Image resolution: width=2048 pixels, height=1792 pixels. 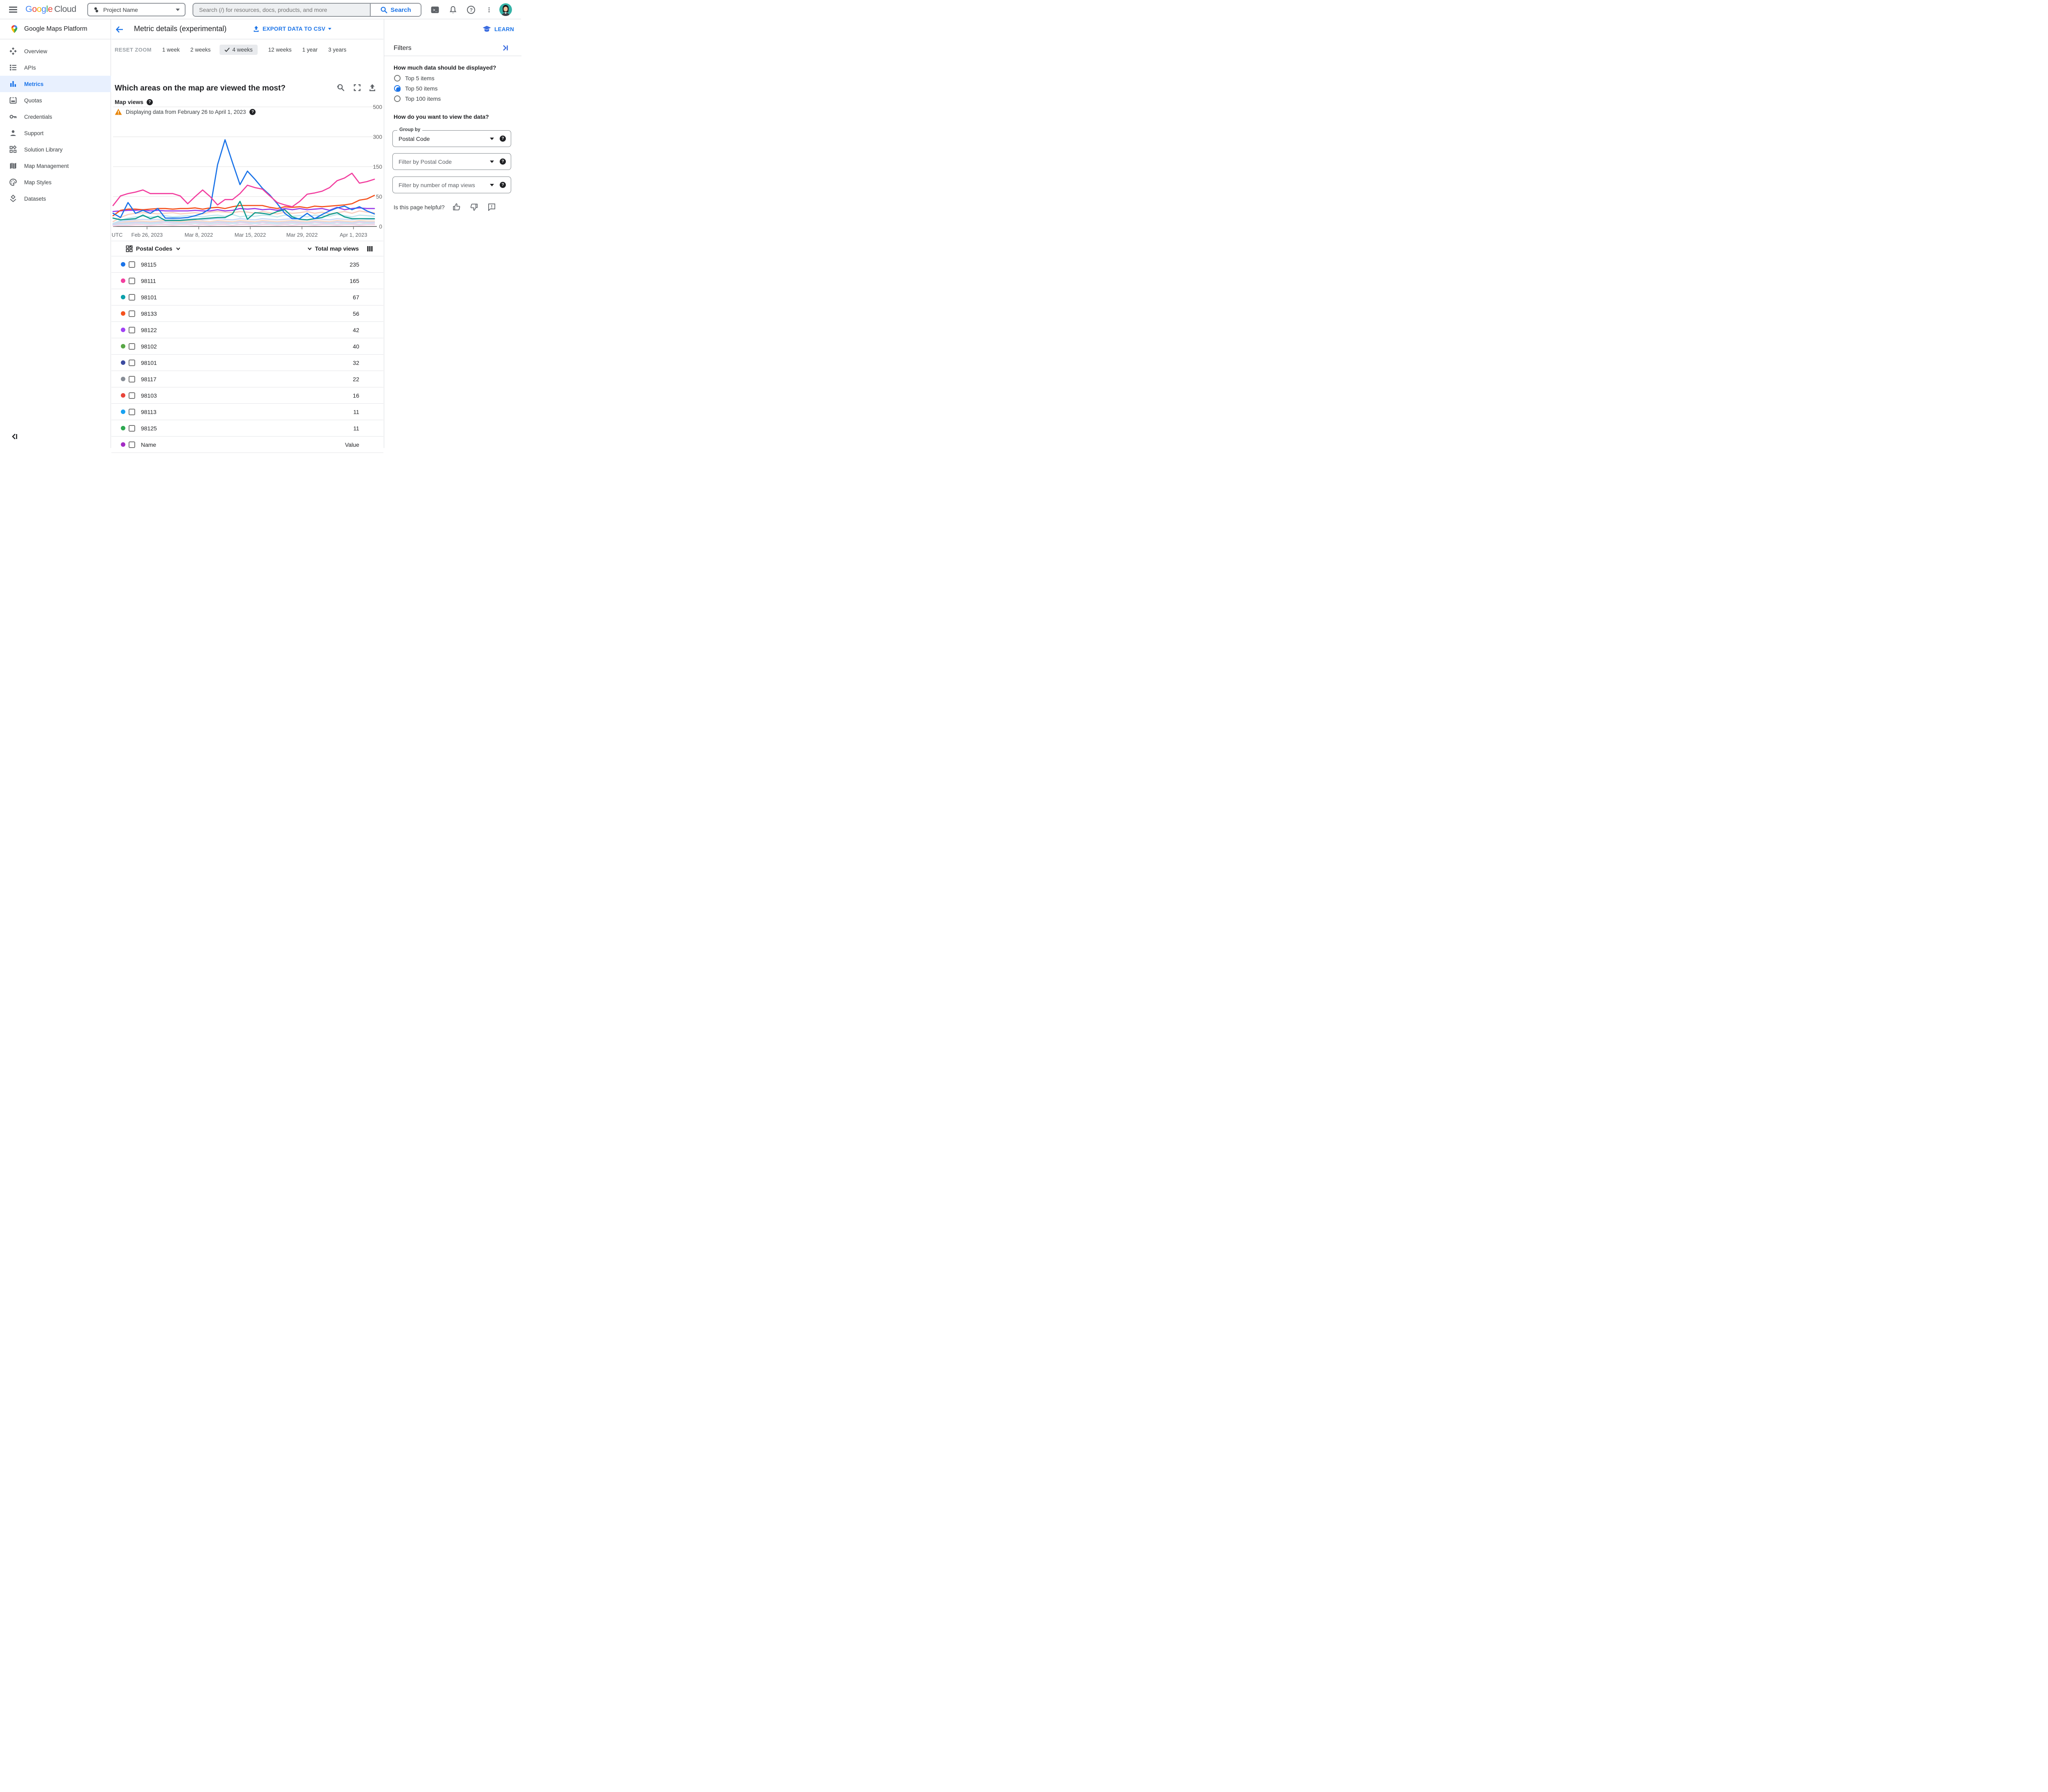 I want to click on search-button: Search, so click(x=395, y=10).